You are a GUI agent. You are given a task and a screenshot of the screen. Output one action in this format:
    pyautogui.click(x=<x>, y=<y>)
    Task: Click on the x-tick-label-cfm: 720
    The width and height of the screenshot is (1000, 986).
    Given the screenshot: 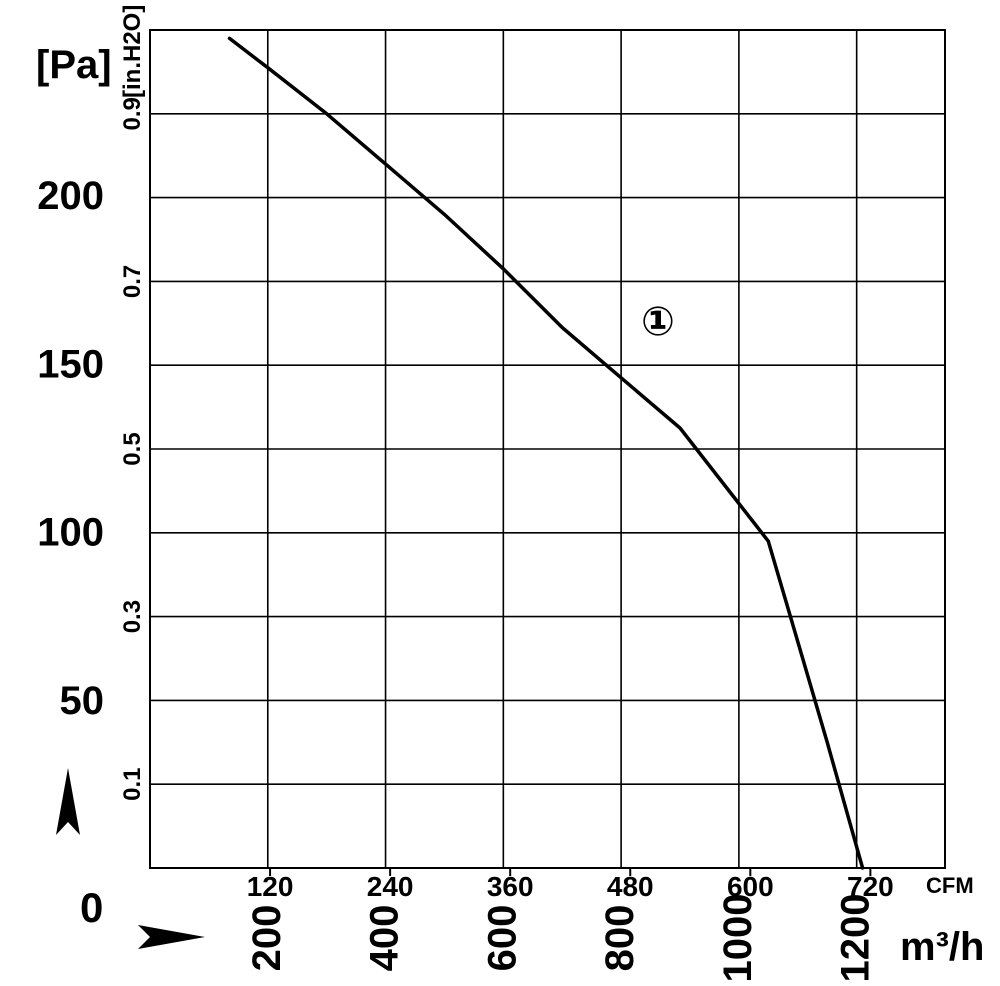 What is the action you would take?
    pyautogui.click(x=870, y=886)
    